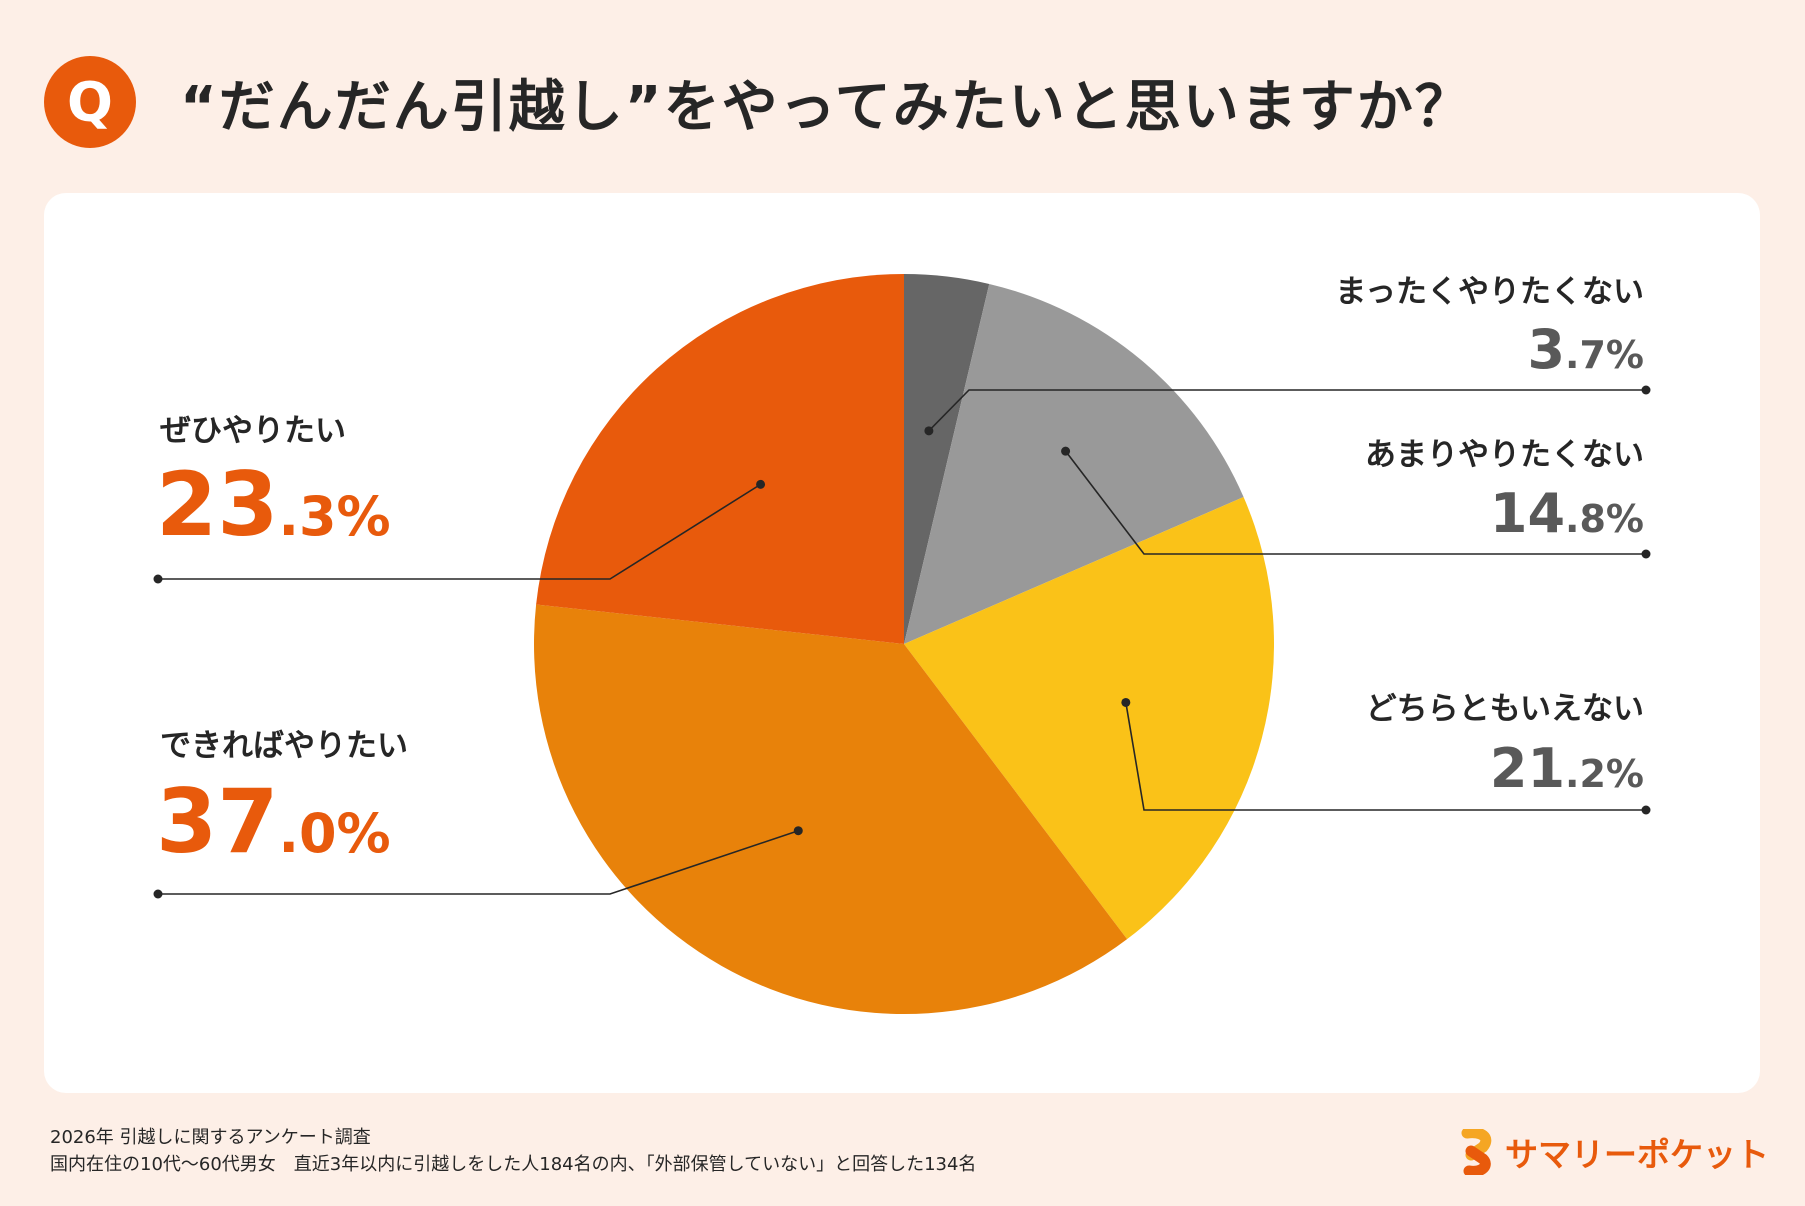 This screenshot has width=1805, height=1206. Describe the element at coordinates (1604, 519) in the screenshot. I see `pct-amari-dec: .8%` at that location.